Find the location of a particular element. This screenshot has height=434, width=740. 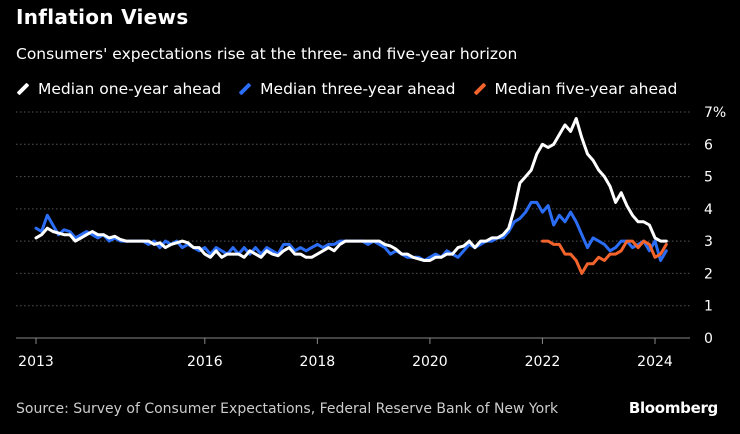

chart-title: Inflation Views is located at coordinates (102, 17).